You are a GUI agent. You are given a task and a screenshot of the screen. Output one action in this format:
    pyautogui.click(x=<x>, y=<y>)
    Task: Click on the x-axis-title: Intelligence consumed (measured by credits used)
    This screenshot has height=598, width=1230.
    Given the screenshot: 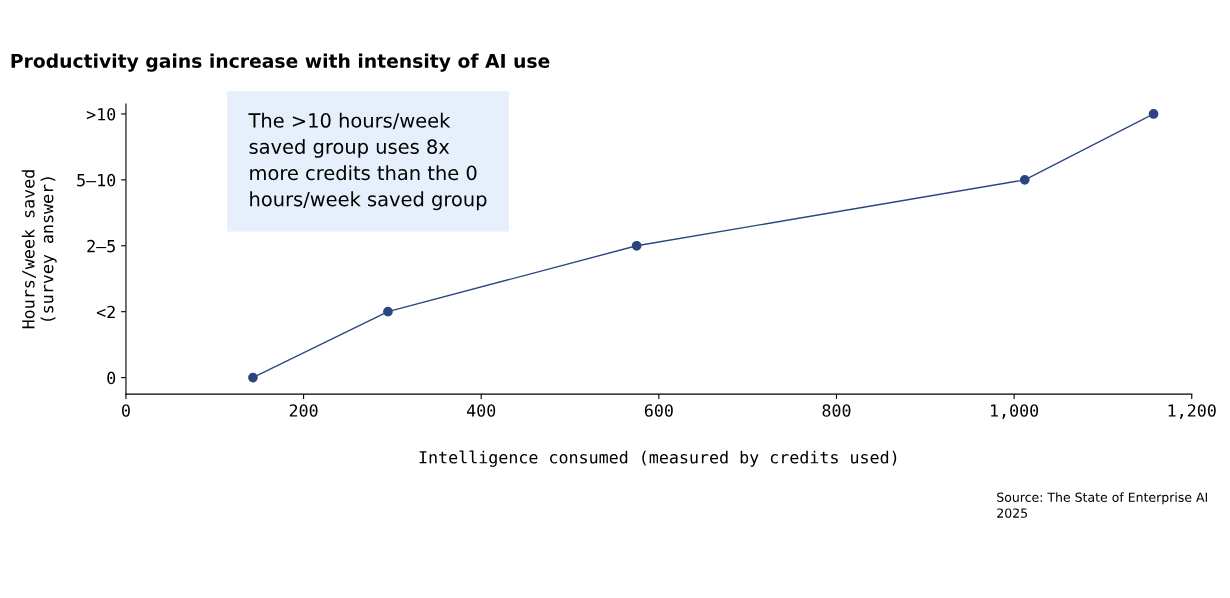 What is the action you would take?
    pyautogui.click(x=658, y=458)
    